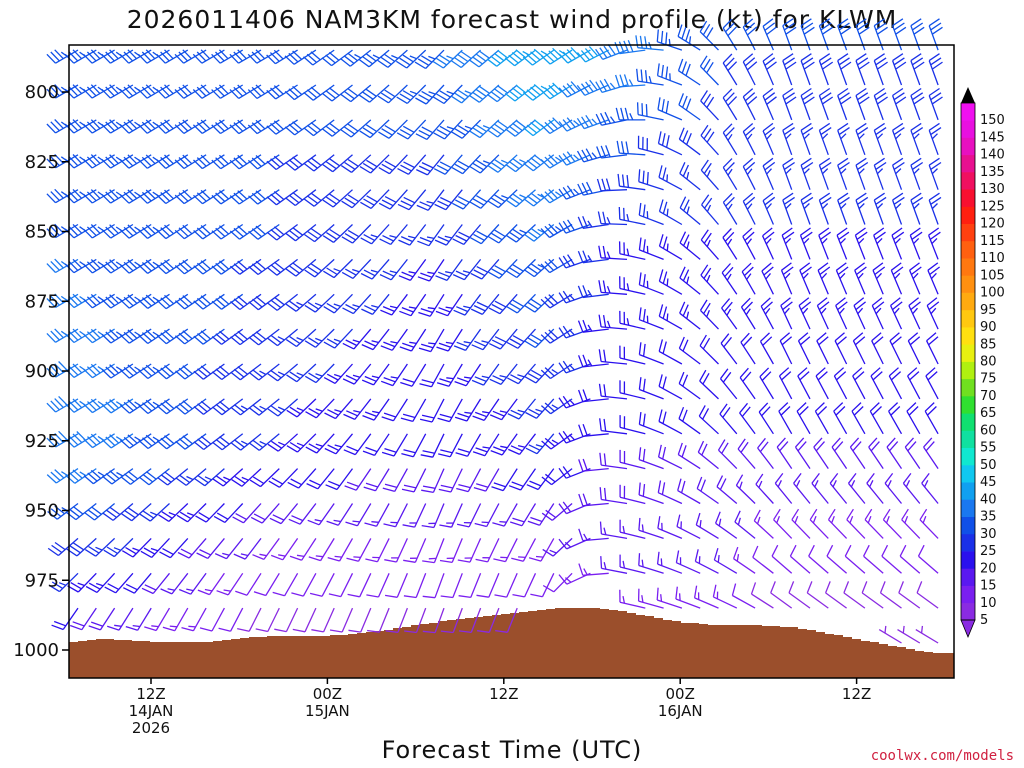 This screenshot has width=1024, height=768. I want to click on colorbar-label: 70, so click(988, 396).